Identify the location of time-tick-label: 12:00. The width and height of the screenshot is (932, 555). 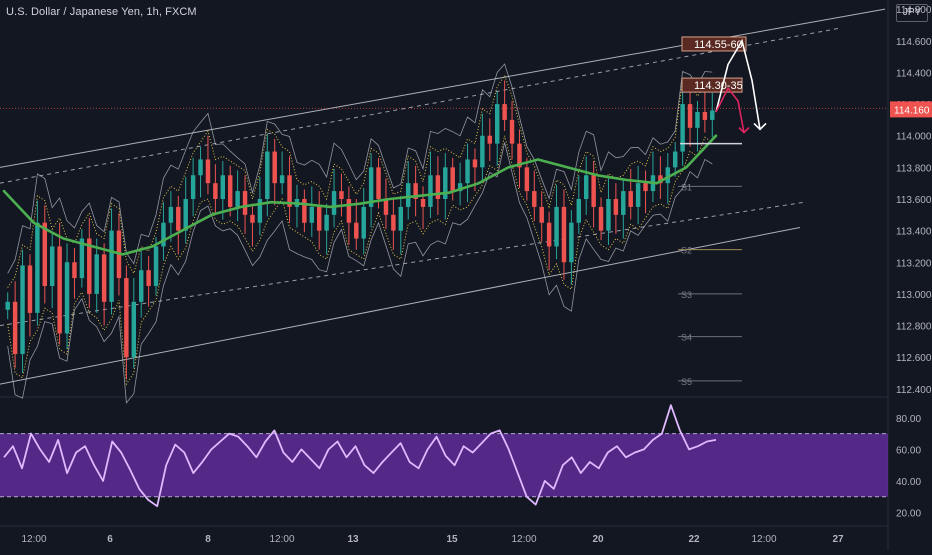
(763, 539).